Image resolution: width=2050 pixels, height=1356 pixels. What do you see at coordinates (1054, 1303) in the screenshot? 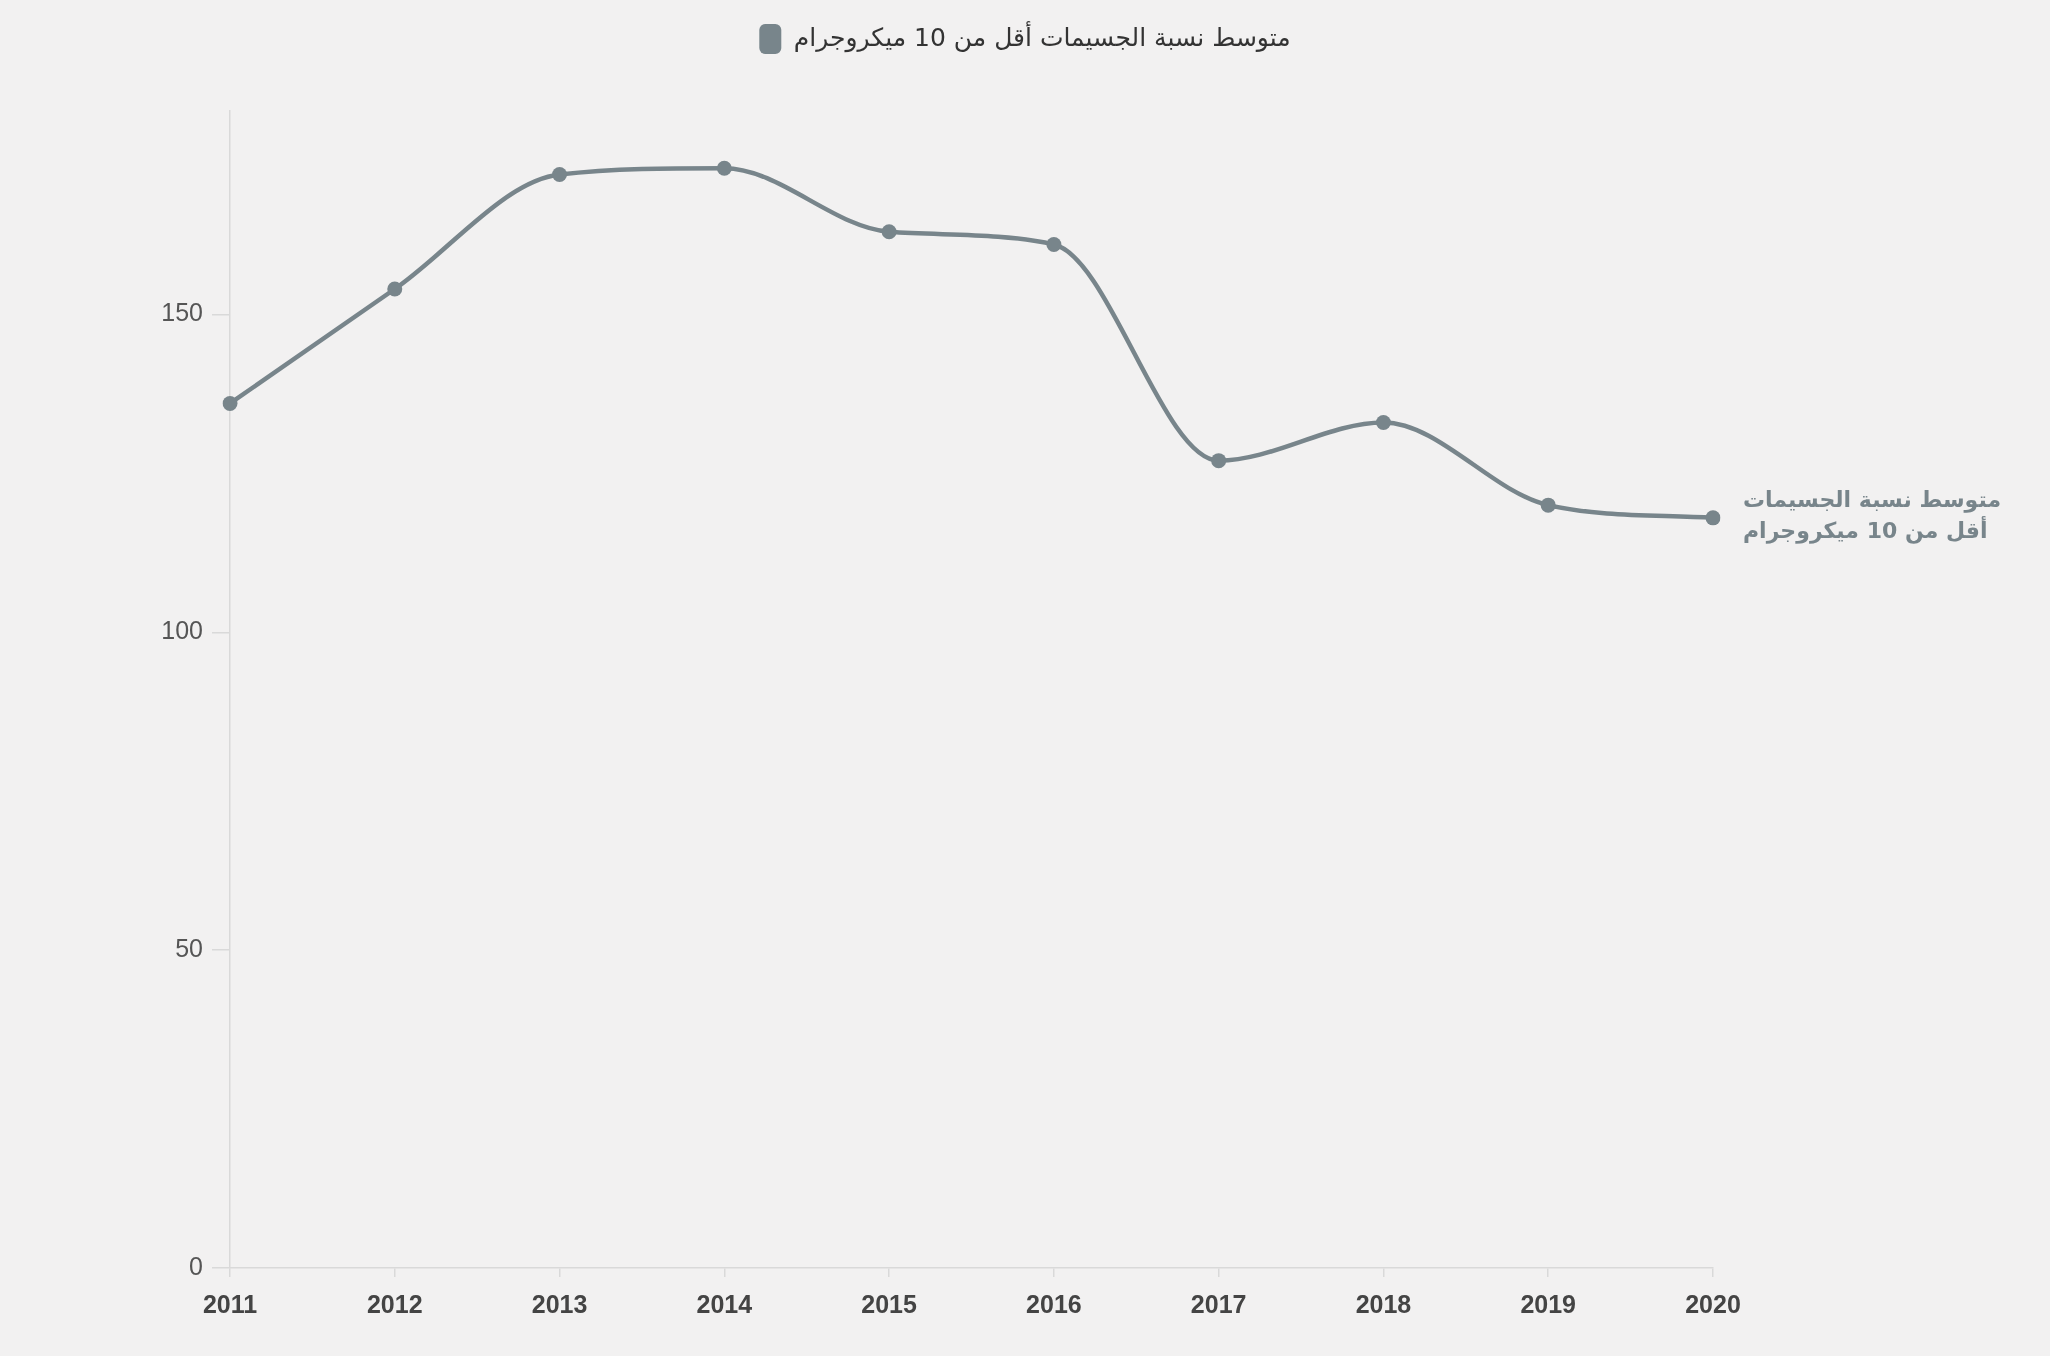
I see `x-tick-label: 2016` at bounding box center [1054, 1303].